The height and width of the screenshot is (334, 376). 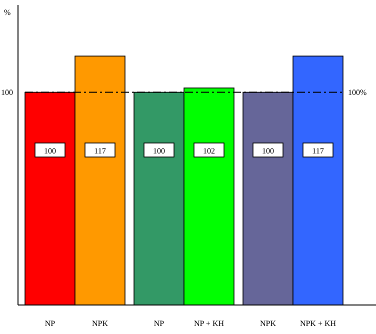 I want to click on x-tick-label: NP + KH, so click(x=209, y=323).